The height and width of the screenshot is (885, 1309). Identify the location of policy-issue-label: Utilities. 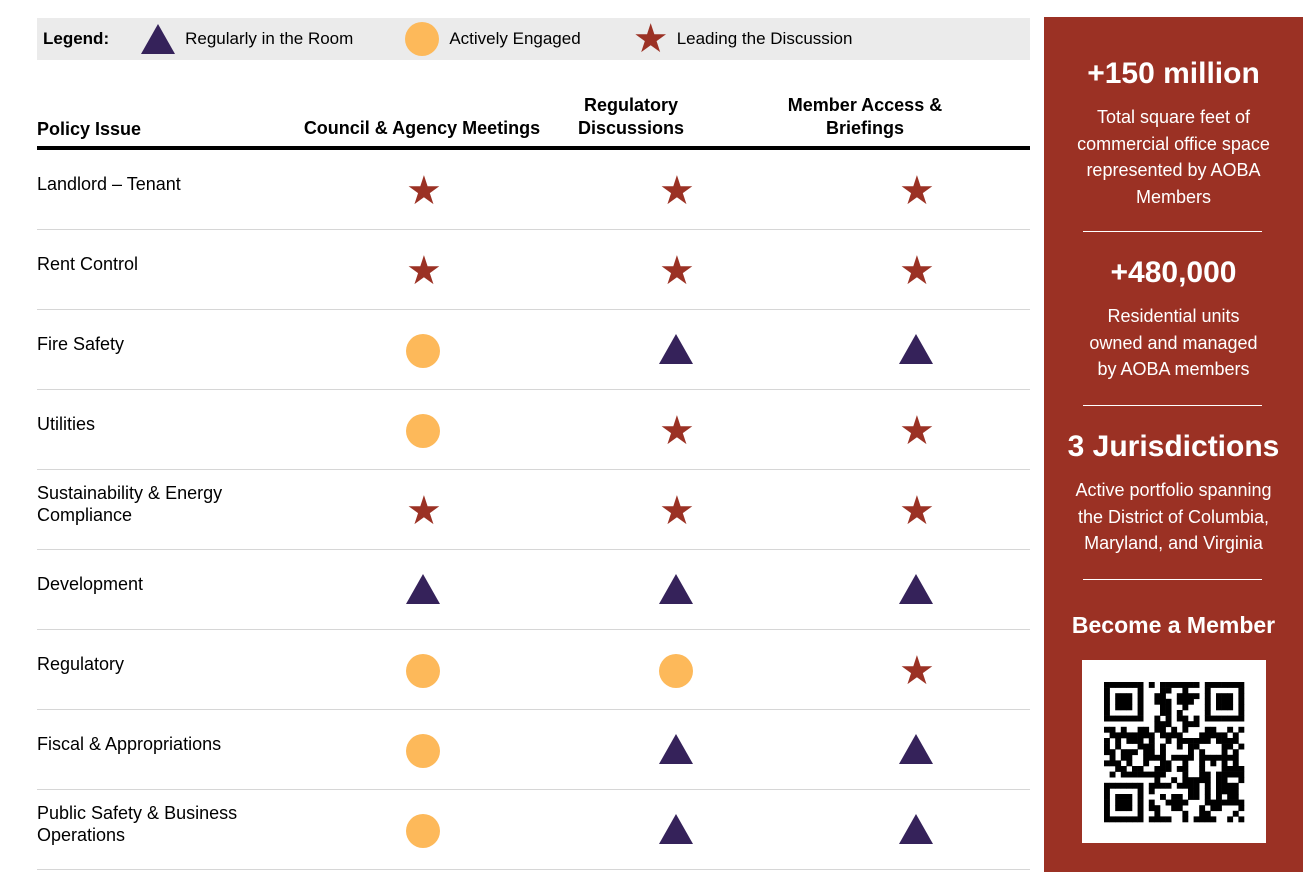
(66, 423).